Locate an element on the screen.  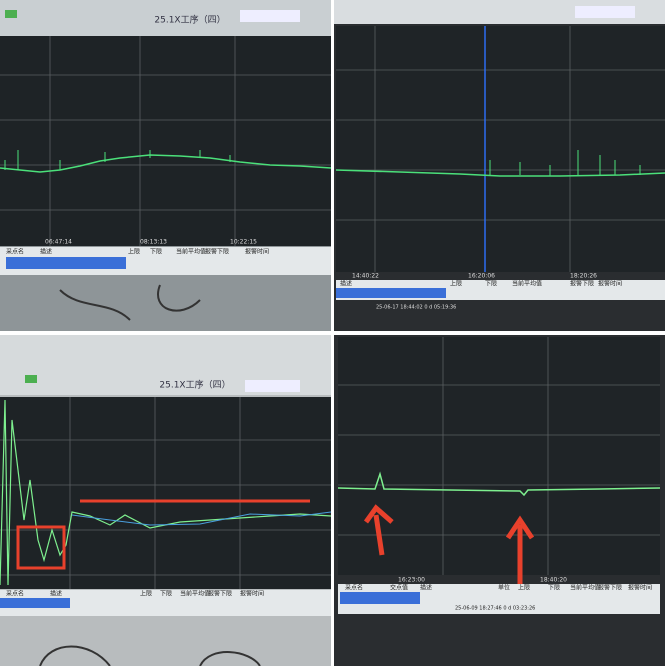
time-label: 06:47:14 is located at coordinates (58, 242).